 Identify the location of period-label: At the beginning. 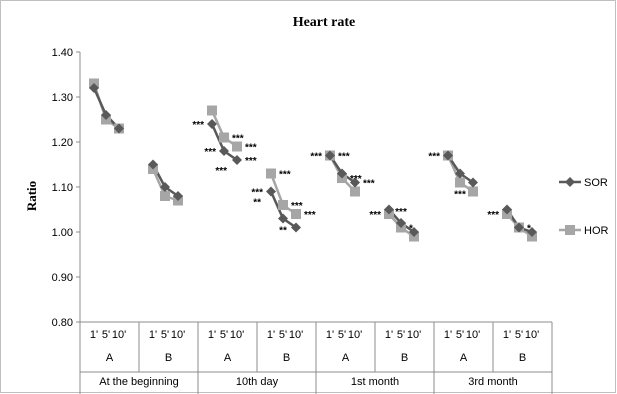
(139, 382).